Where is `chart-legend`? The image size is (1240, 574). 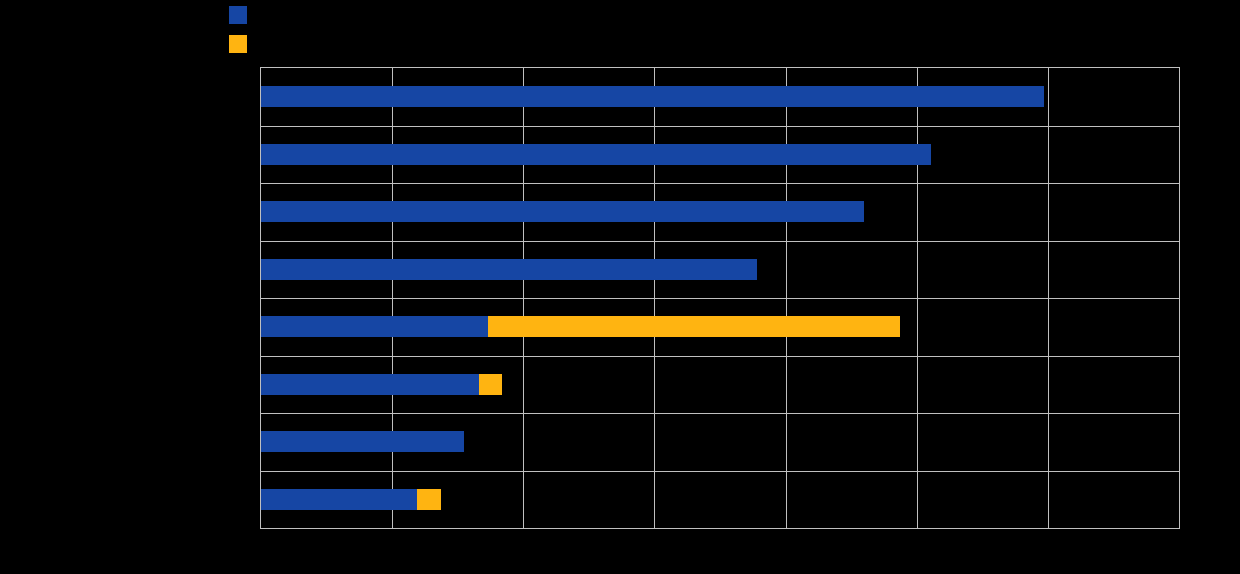 chart-legend is located at coordinates (242, 29).